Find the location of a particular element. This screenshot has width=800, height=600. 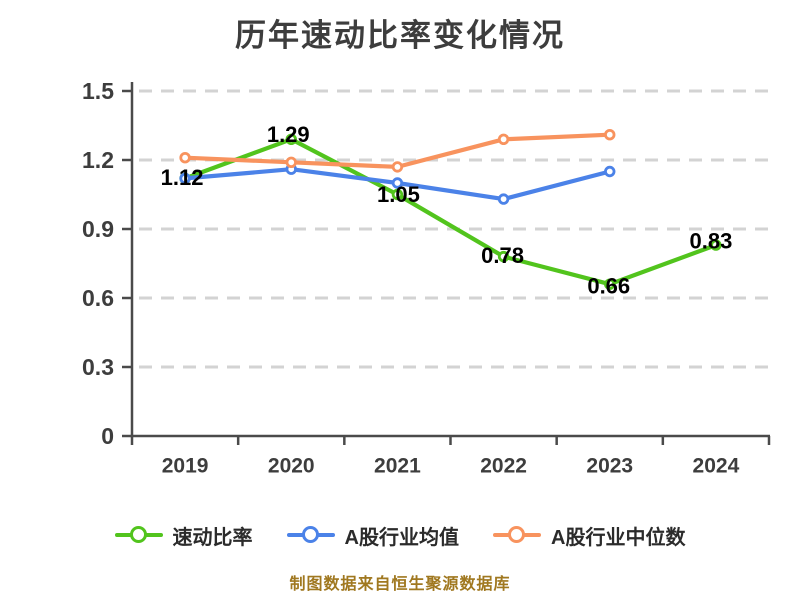

data-label-quick-ratio-2024: 0.83 is located at coordinates (711, 241).